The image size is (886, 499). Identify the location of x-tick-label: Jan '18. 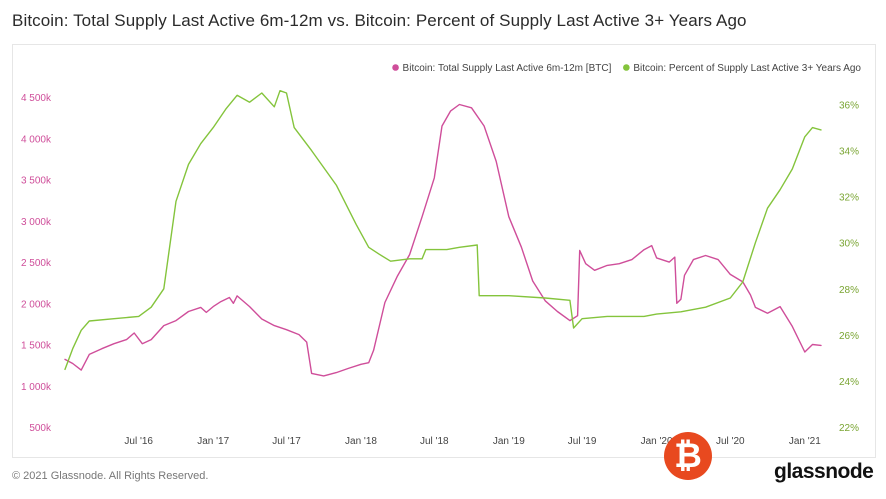
(361, 441).